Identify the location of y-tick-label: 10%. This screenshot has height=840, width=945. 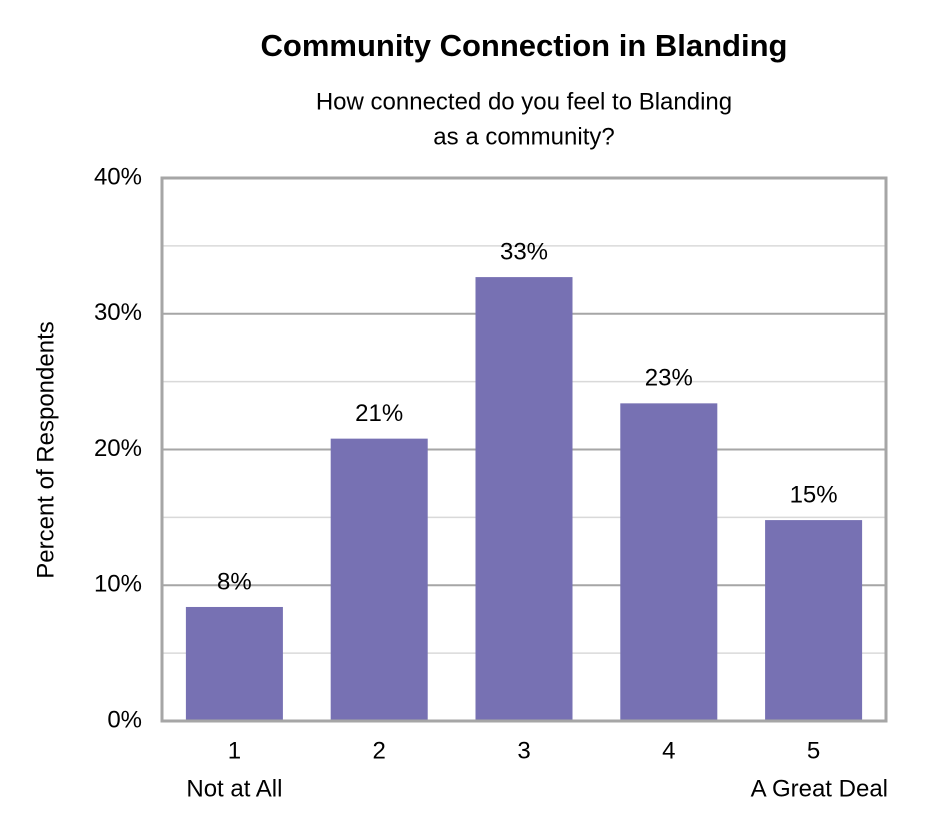
(118, 584).